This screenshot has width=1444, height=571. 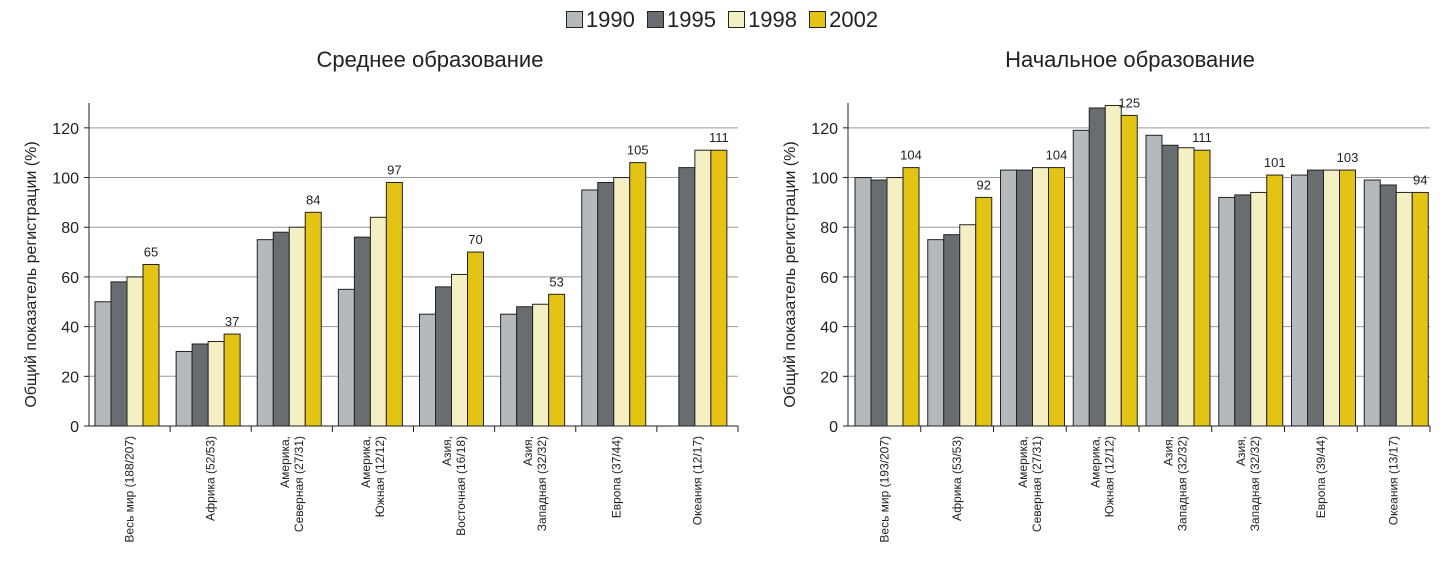 I want to click on bar-2002-весь-мир-193-207, so click(x=911, y=297).